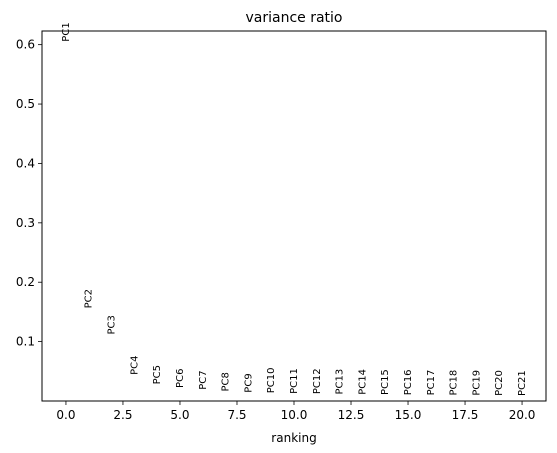 The height and width of the screenshot is (453, 557). Describe the element at coordinates (362, 382) in the screenshot. I see `pc-point-label: PC14` at that location.